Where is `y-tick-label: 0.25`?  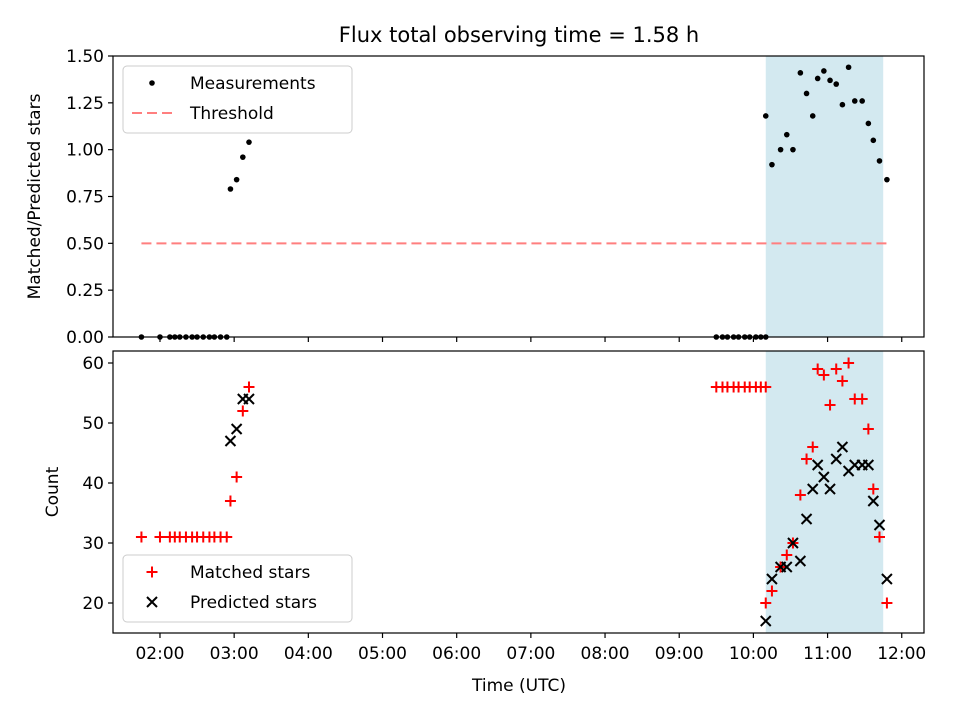
y-tick-label: 0.25 is located at coordinates (85, 291).